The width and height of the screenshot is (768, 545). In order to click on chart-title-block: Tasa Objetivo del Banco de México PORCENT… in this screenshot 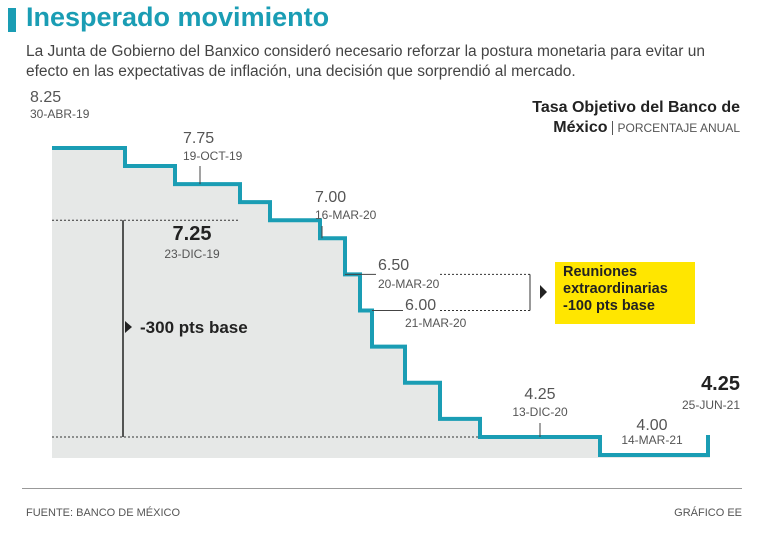, I will do `click(625, 118)`.